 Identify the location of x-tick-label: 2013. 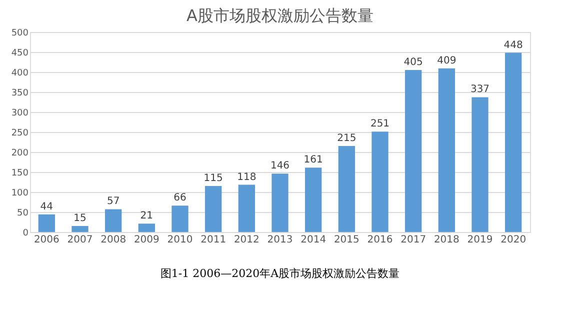
(280, 240).